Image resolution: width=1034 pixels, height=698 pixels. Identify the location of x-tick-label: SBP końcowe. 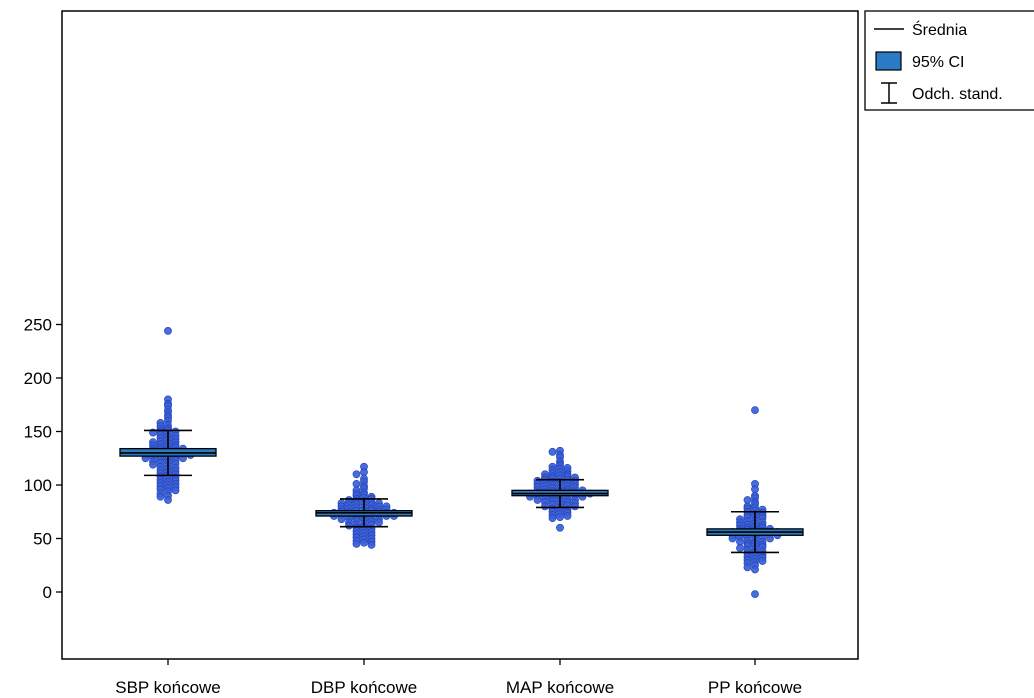
(168, 687).